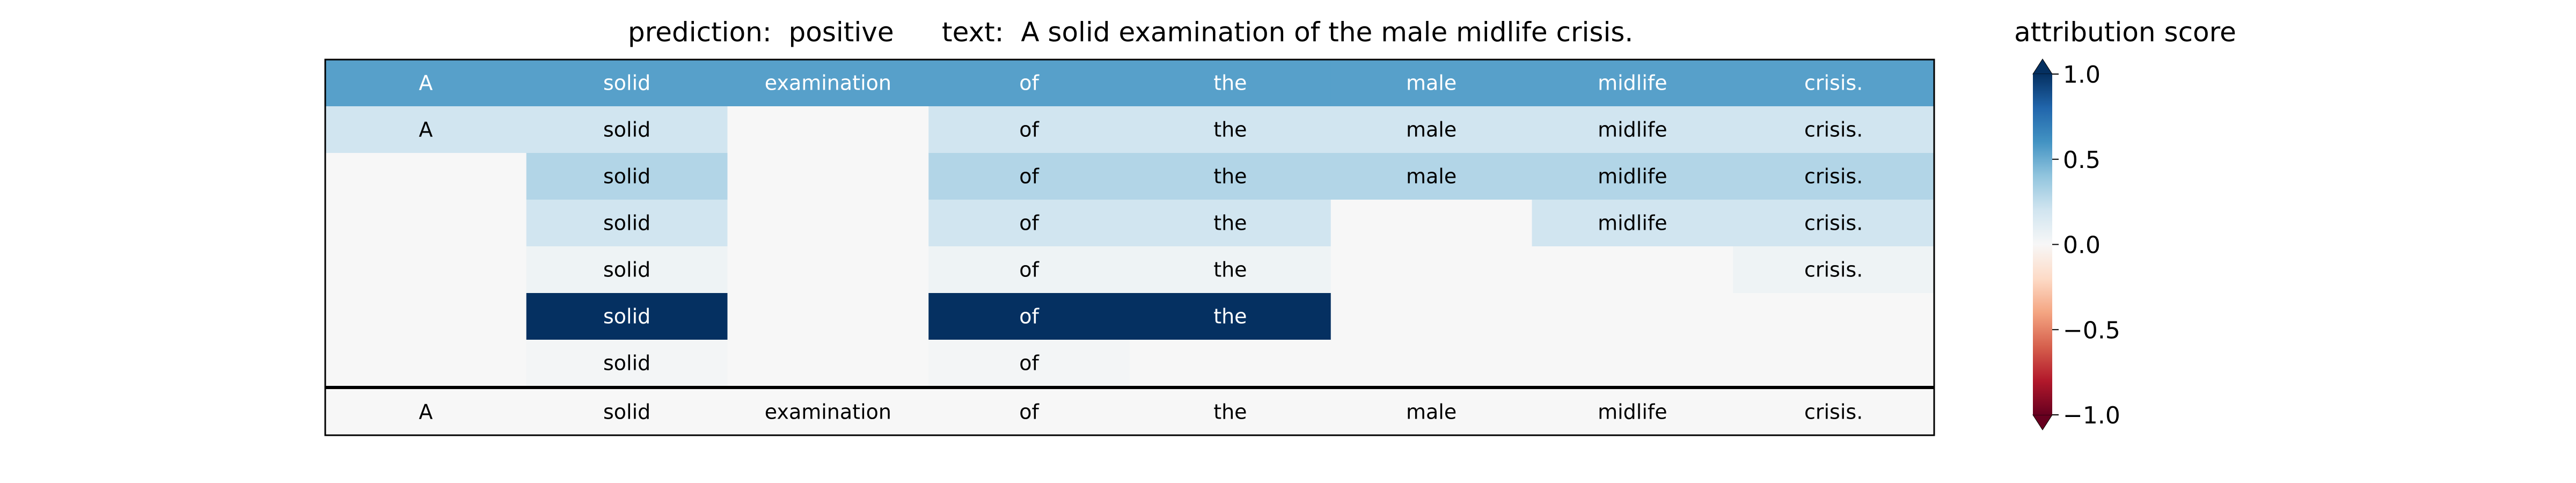 Image resolution: width=2576 pixels, height=483 pixels. I want to click on colorbar-tick-label: −1.0, so click(2091, 415).